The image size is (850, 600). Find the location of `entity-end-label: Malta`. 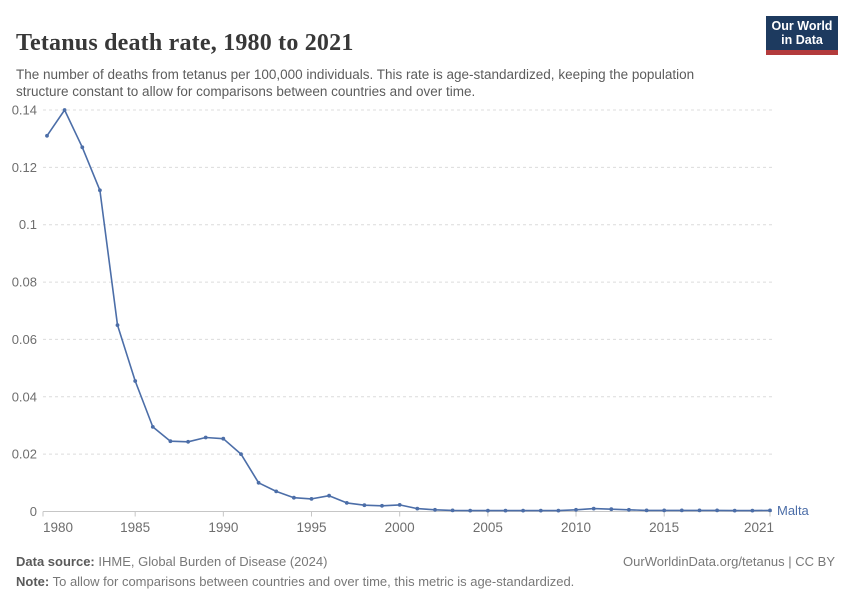

entity-end-label: Malta is located at coordinates (793, 510).